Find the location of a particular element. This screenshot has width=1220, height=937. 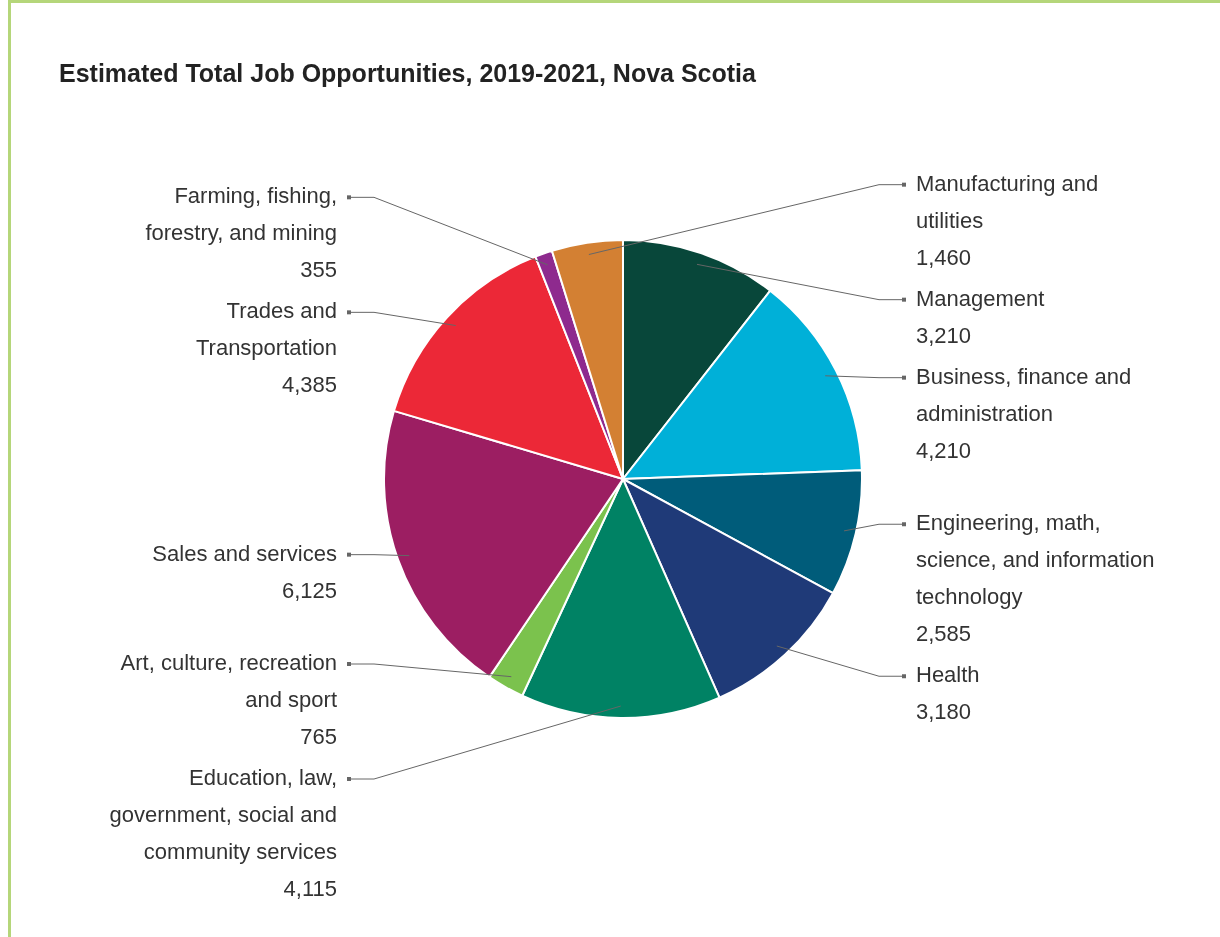

slice-label: Trades and Transportation is located at coordinates (266, 329).